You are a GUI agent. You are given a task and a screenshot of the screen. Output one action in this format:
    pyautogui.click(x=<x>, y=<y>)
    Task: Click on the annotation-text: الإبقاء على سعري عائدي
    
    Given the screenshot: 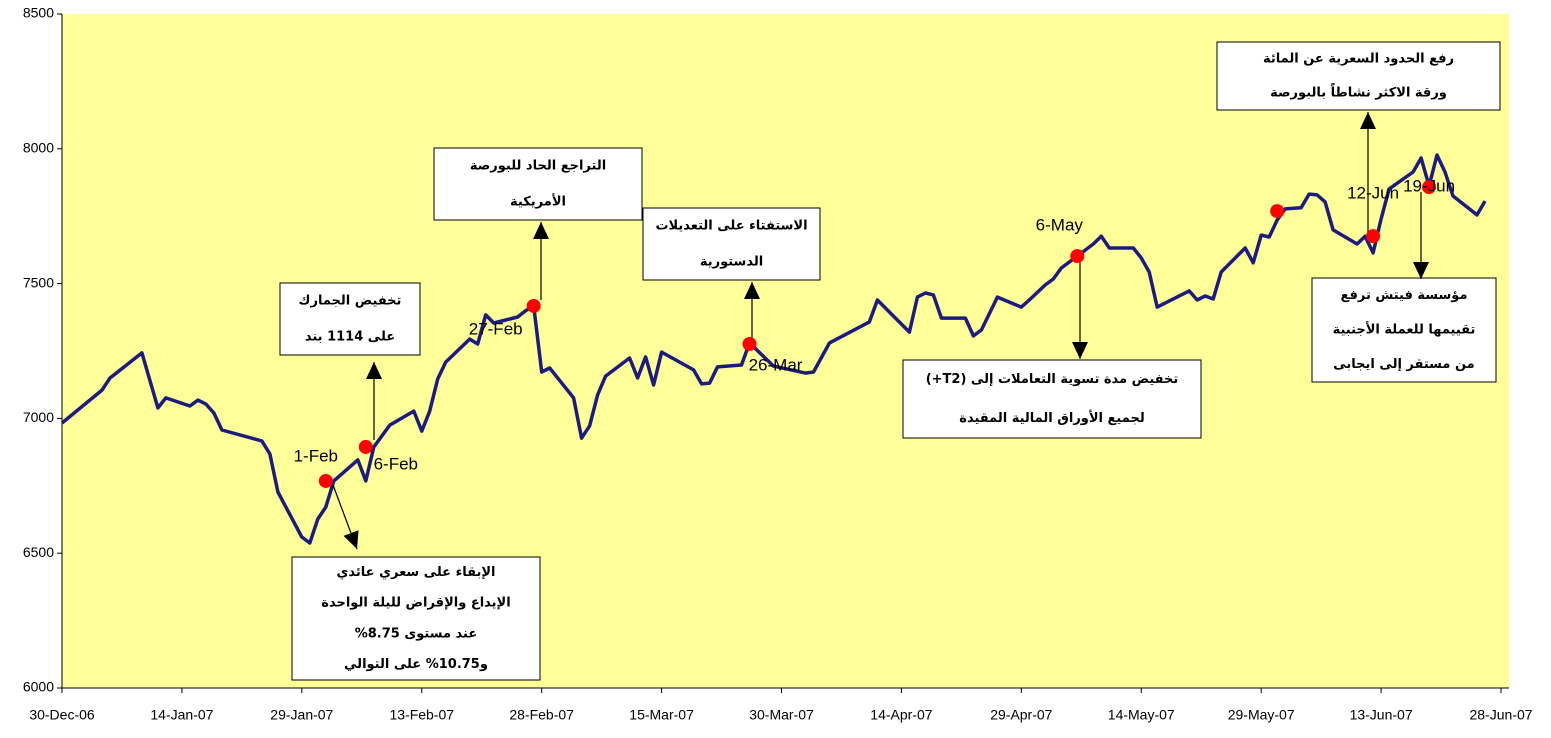 What is the action you would take?
    pyautogui.click(x=415, y=572)
    